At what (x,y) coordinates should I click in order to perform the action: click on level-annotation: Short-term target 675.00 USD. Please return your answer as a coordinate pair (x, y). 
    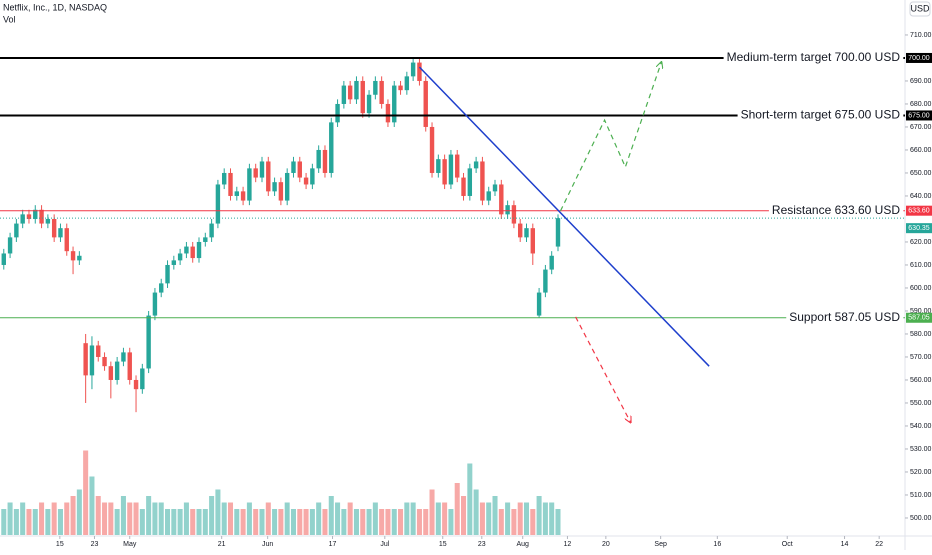
    Looking at the image, I should click on (821, 115).